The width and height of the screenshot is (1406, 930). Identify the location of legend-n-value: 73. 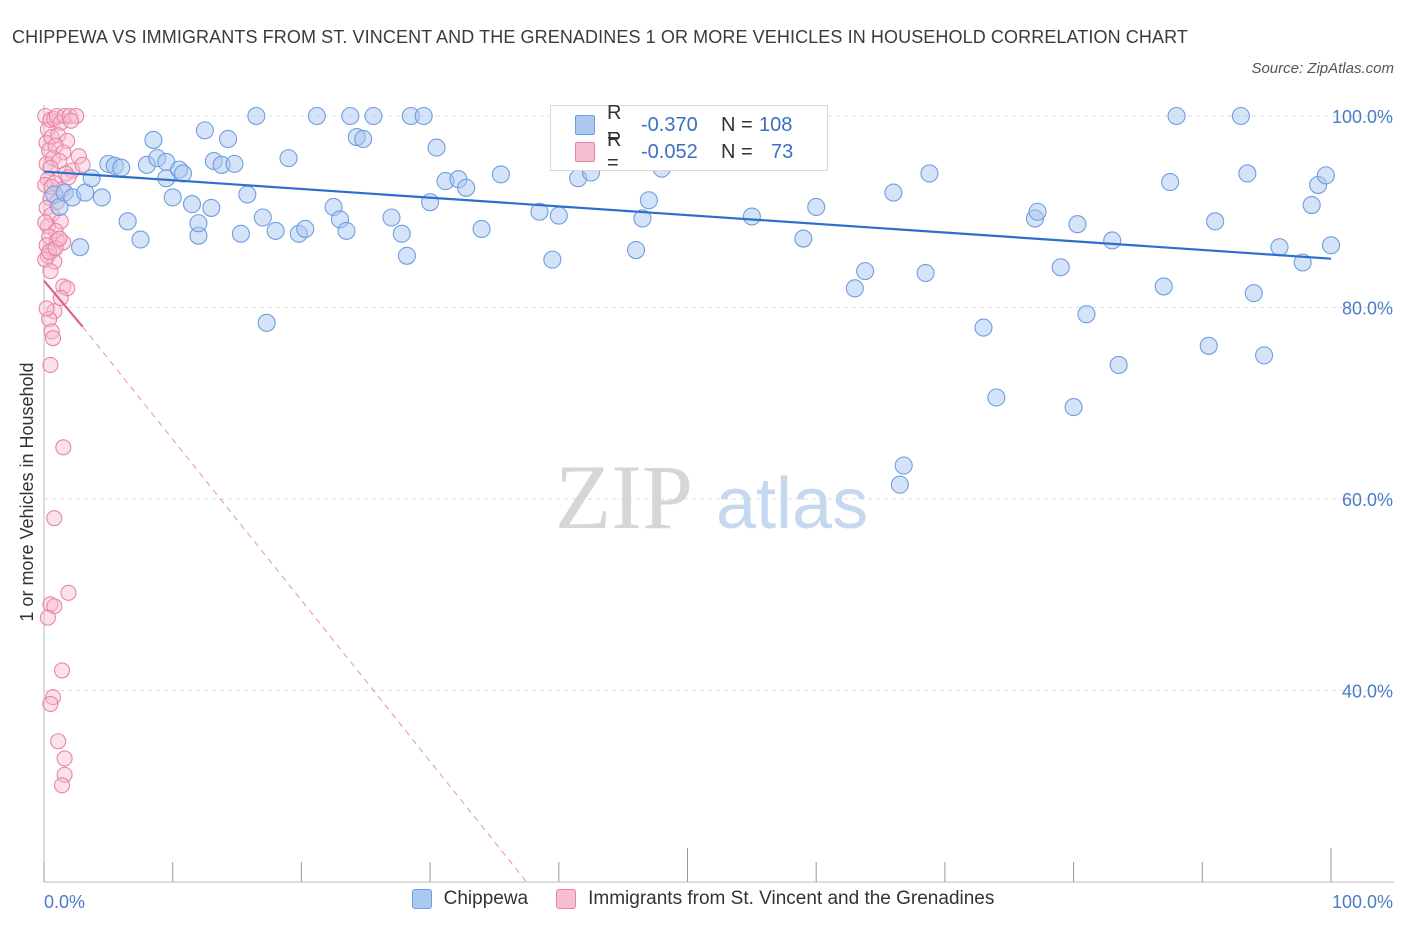
(782, 151).